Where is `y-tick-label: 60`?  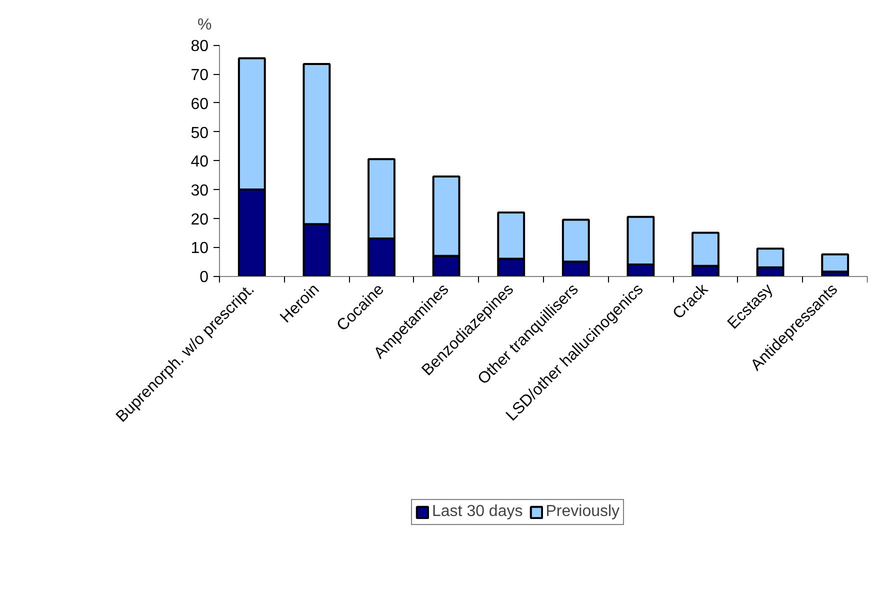
y-tick-label: 60 is located at coordinates (199, 104).